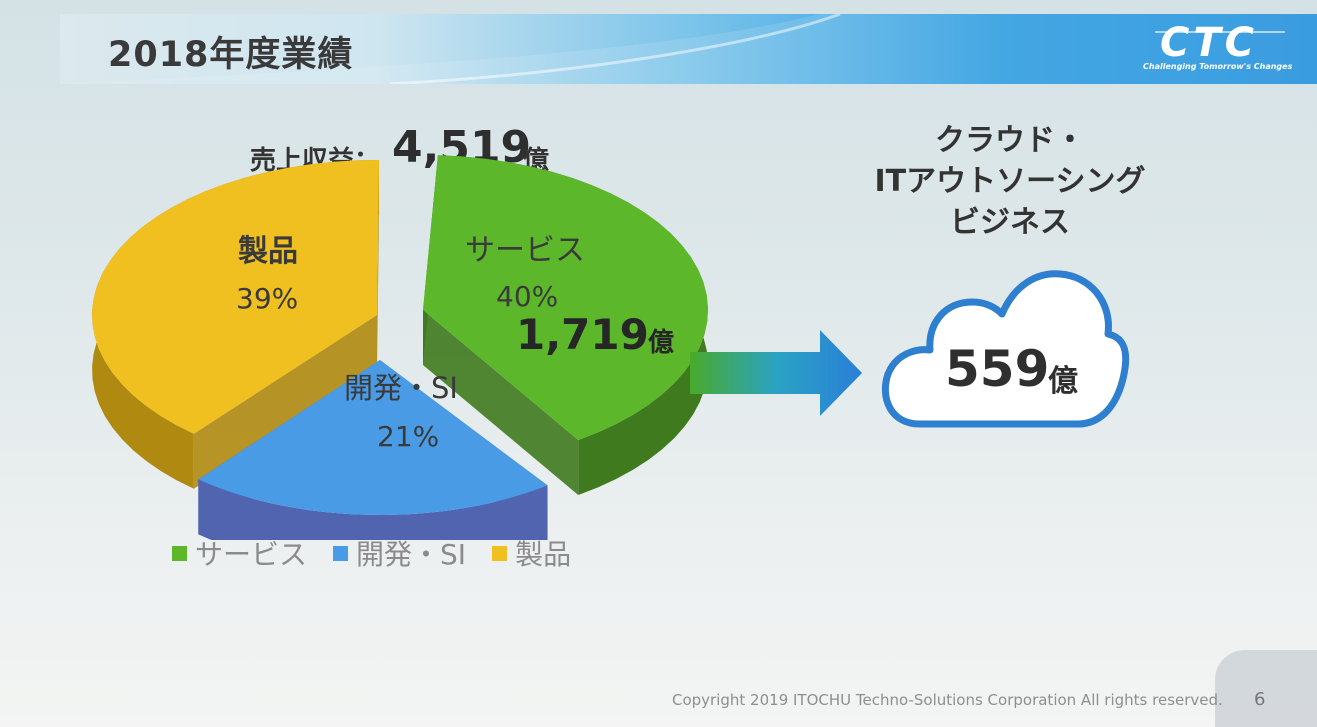 The width and height of the screenshot is (1317, 727). What do you see at coordinates (997, 369) in the screenshot?
I see `cloud-value: 559` at bounding box center [997, 369].